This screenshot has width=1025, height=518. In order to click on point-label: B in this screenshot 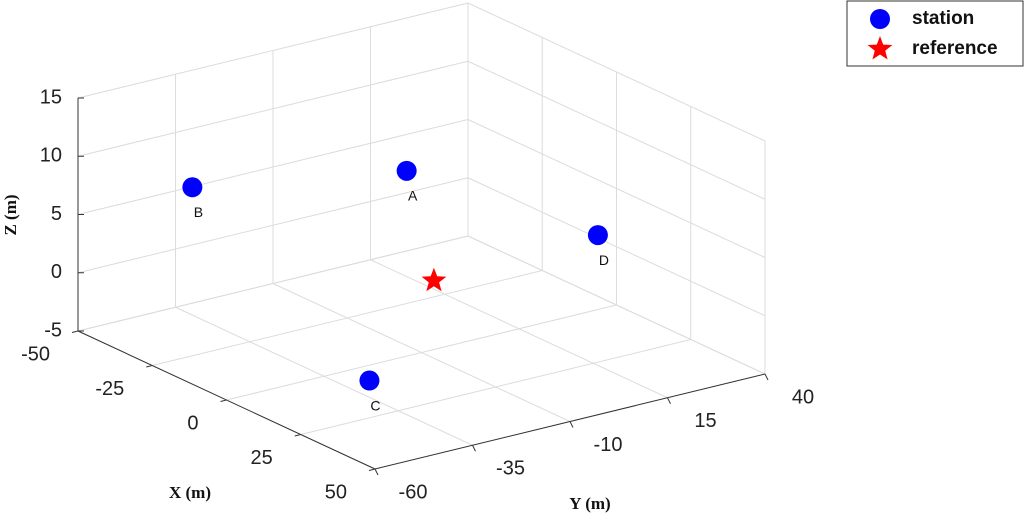, I will do `click(198, 212)`.